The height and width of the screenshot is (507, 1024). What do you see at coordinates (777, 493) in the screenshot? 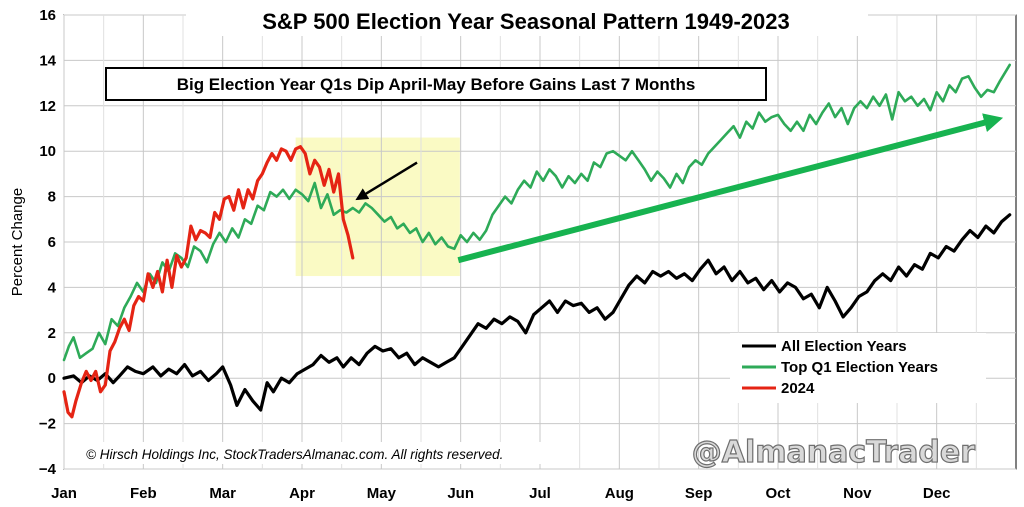
I see `x-tick-label: Oct` at bounding box center [777, 493].